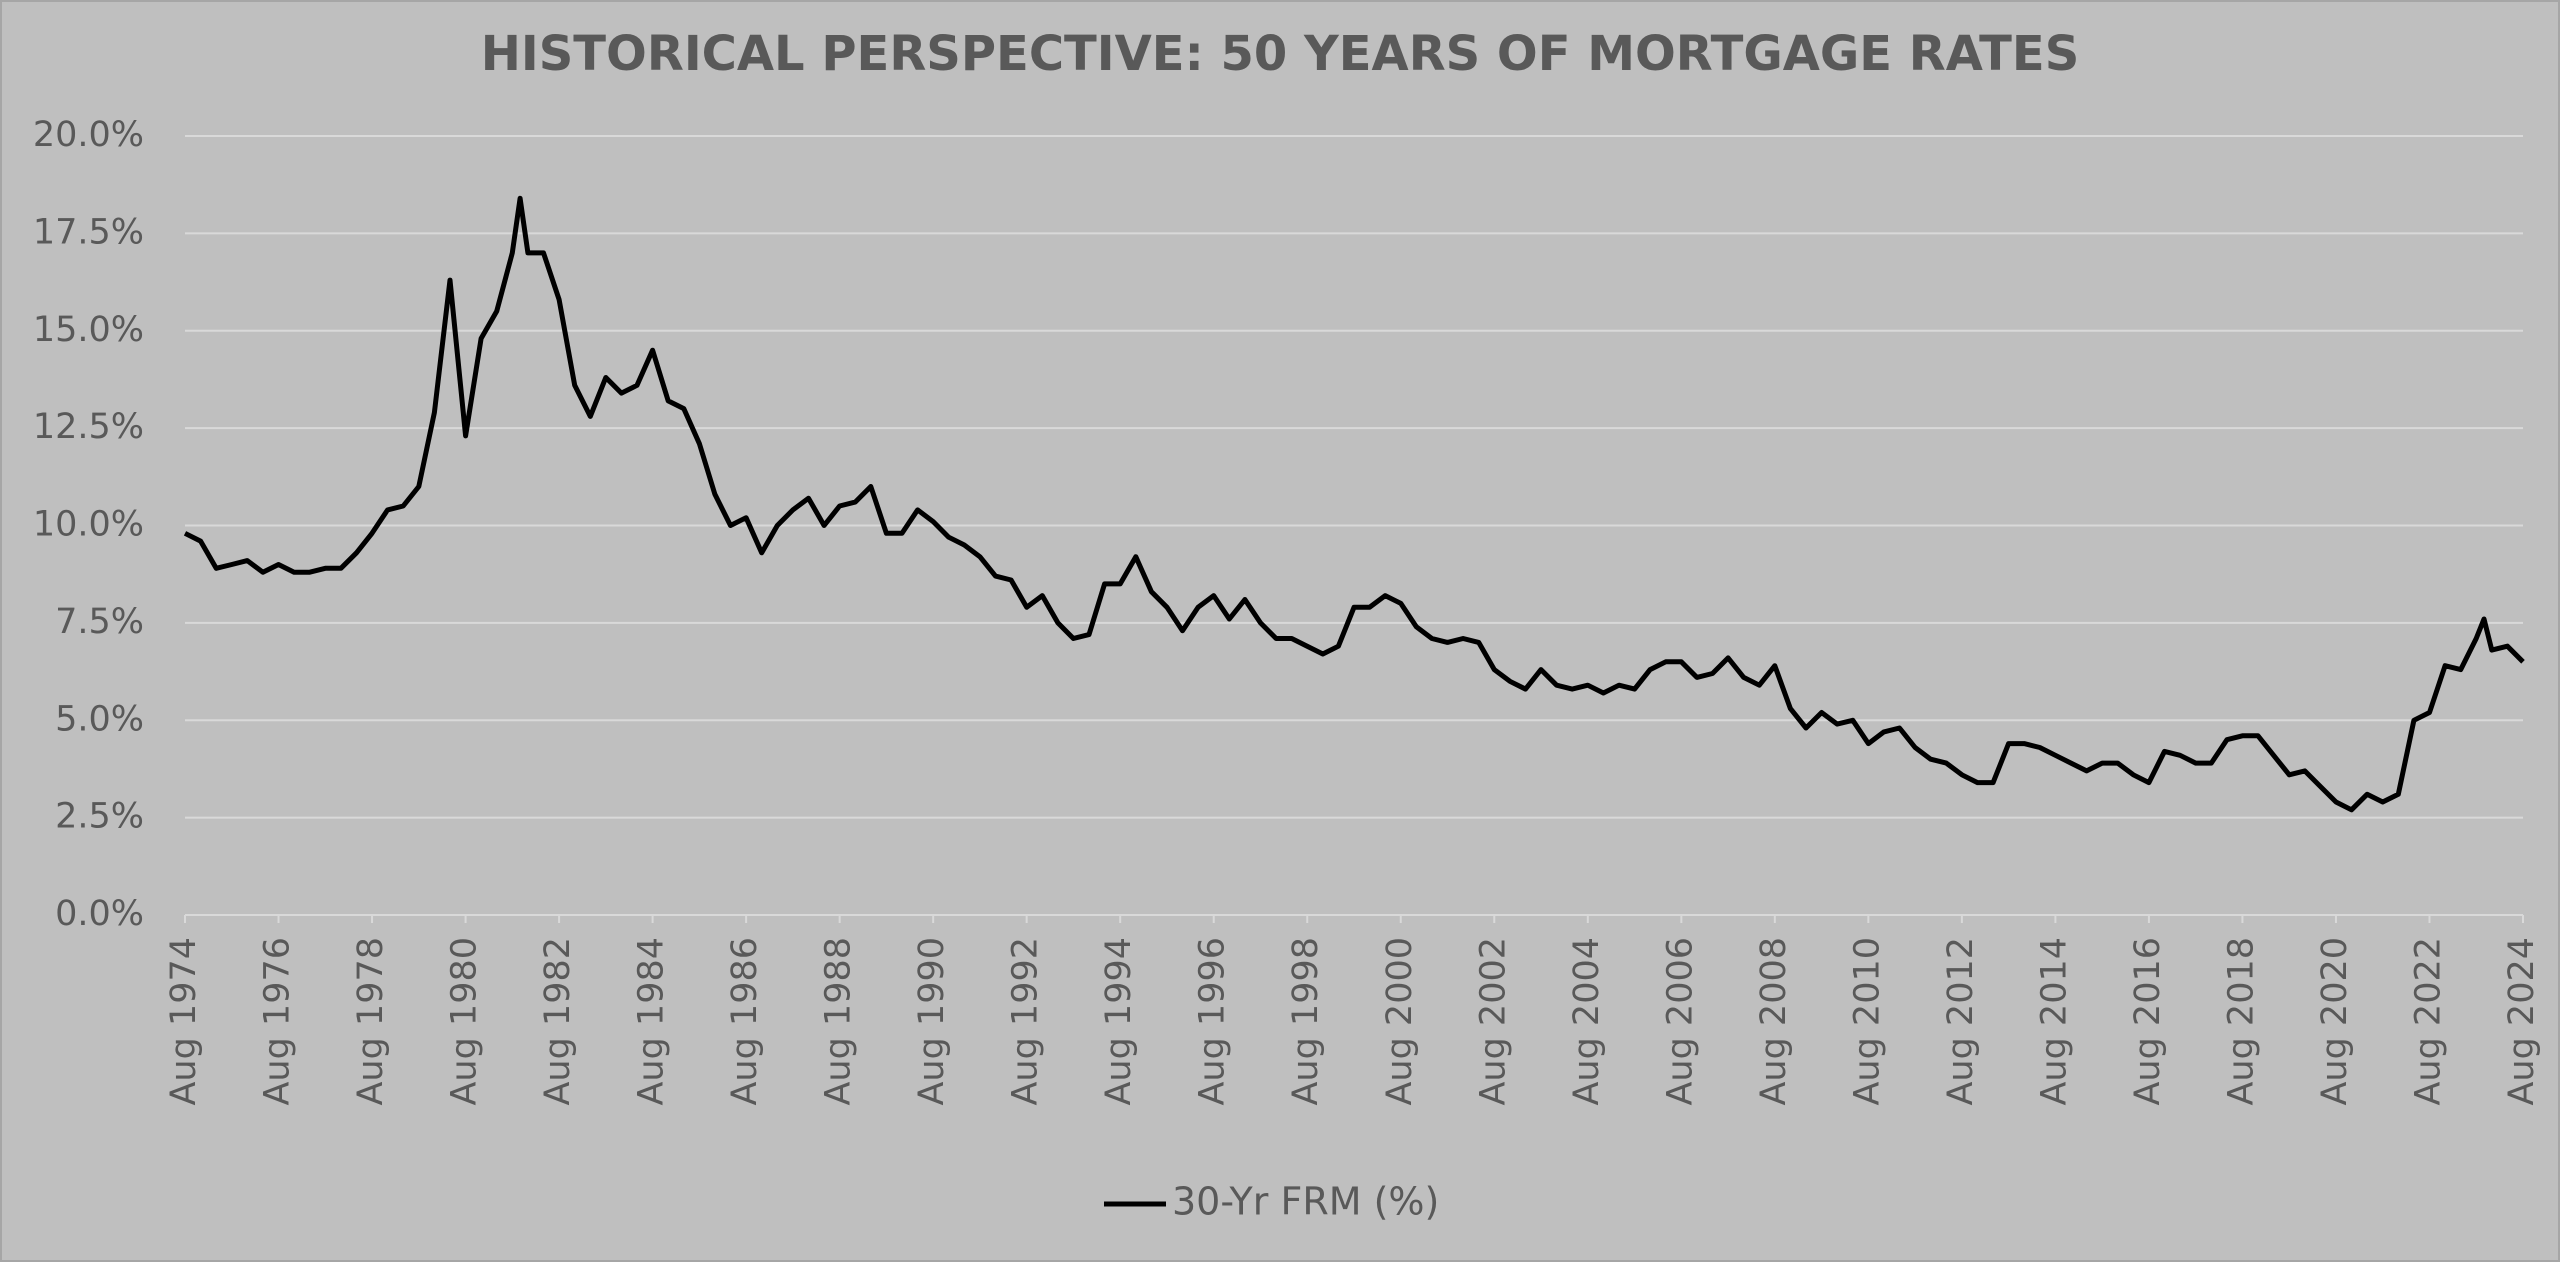 The image size is (2560, 1262). I want to click on y-tick-label: 0.0%, so click(99, 914).